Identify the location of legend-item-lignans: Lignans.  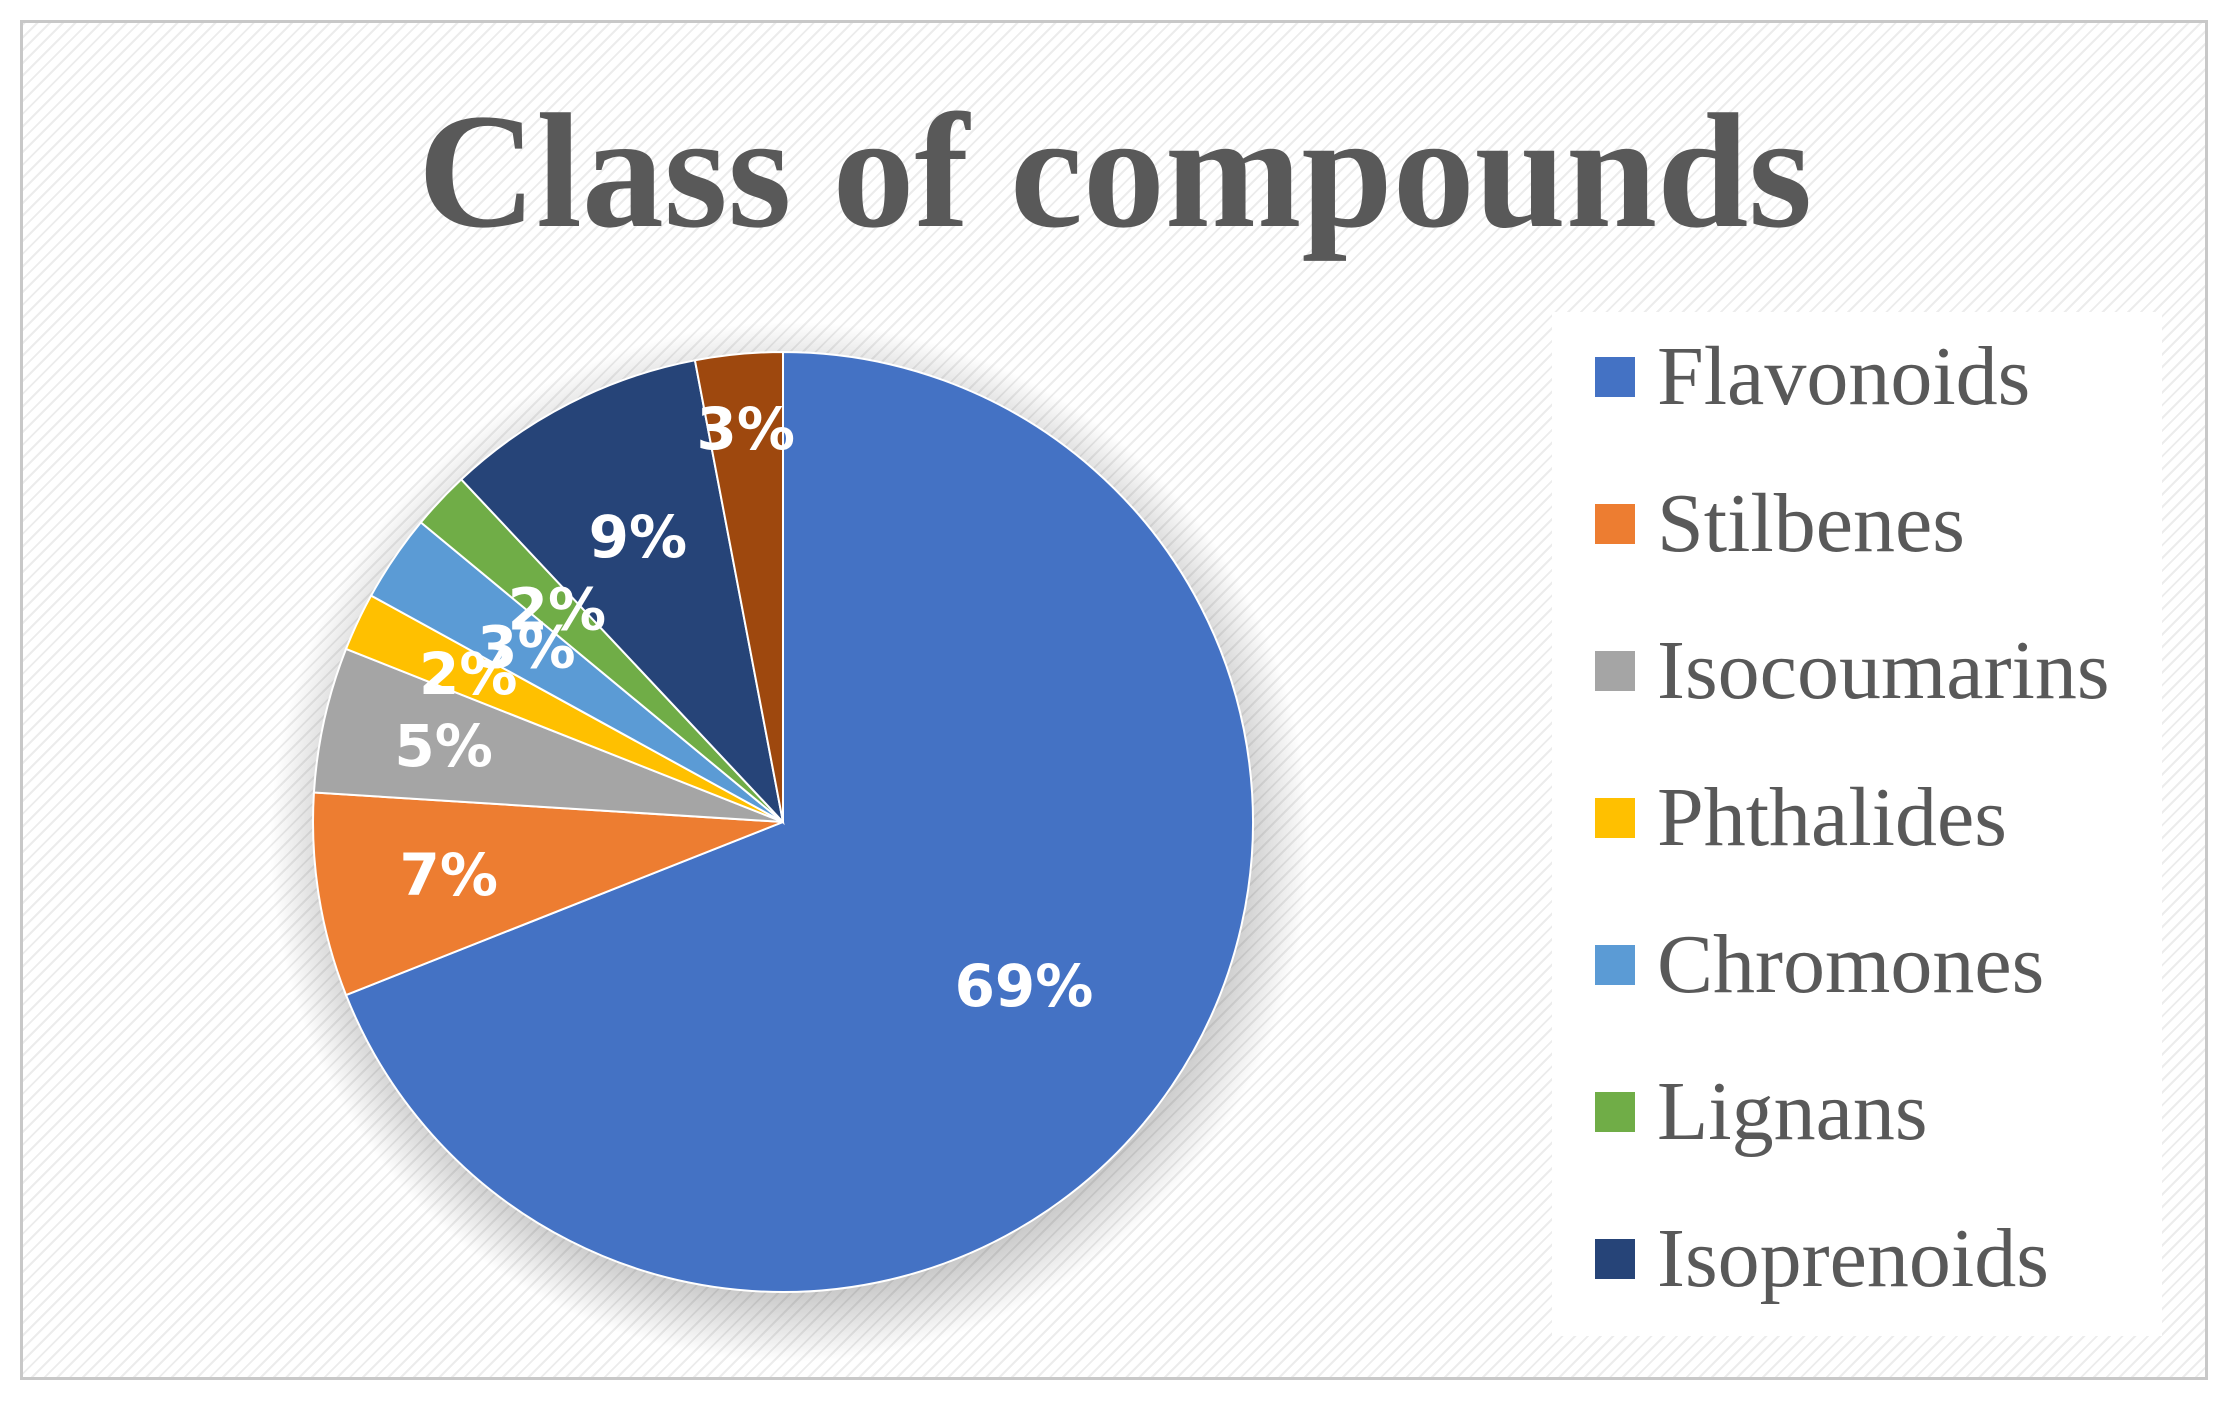
(1761, 1112).